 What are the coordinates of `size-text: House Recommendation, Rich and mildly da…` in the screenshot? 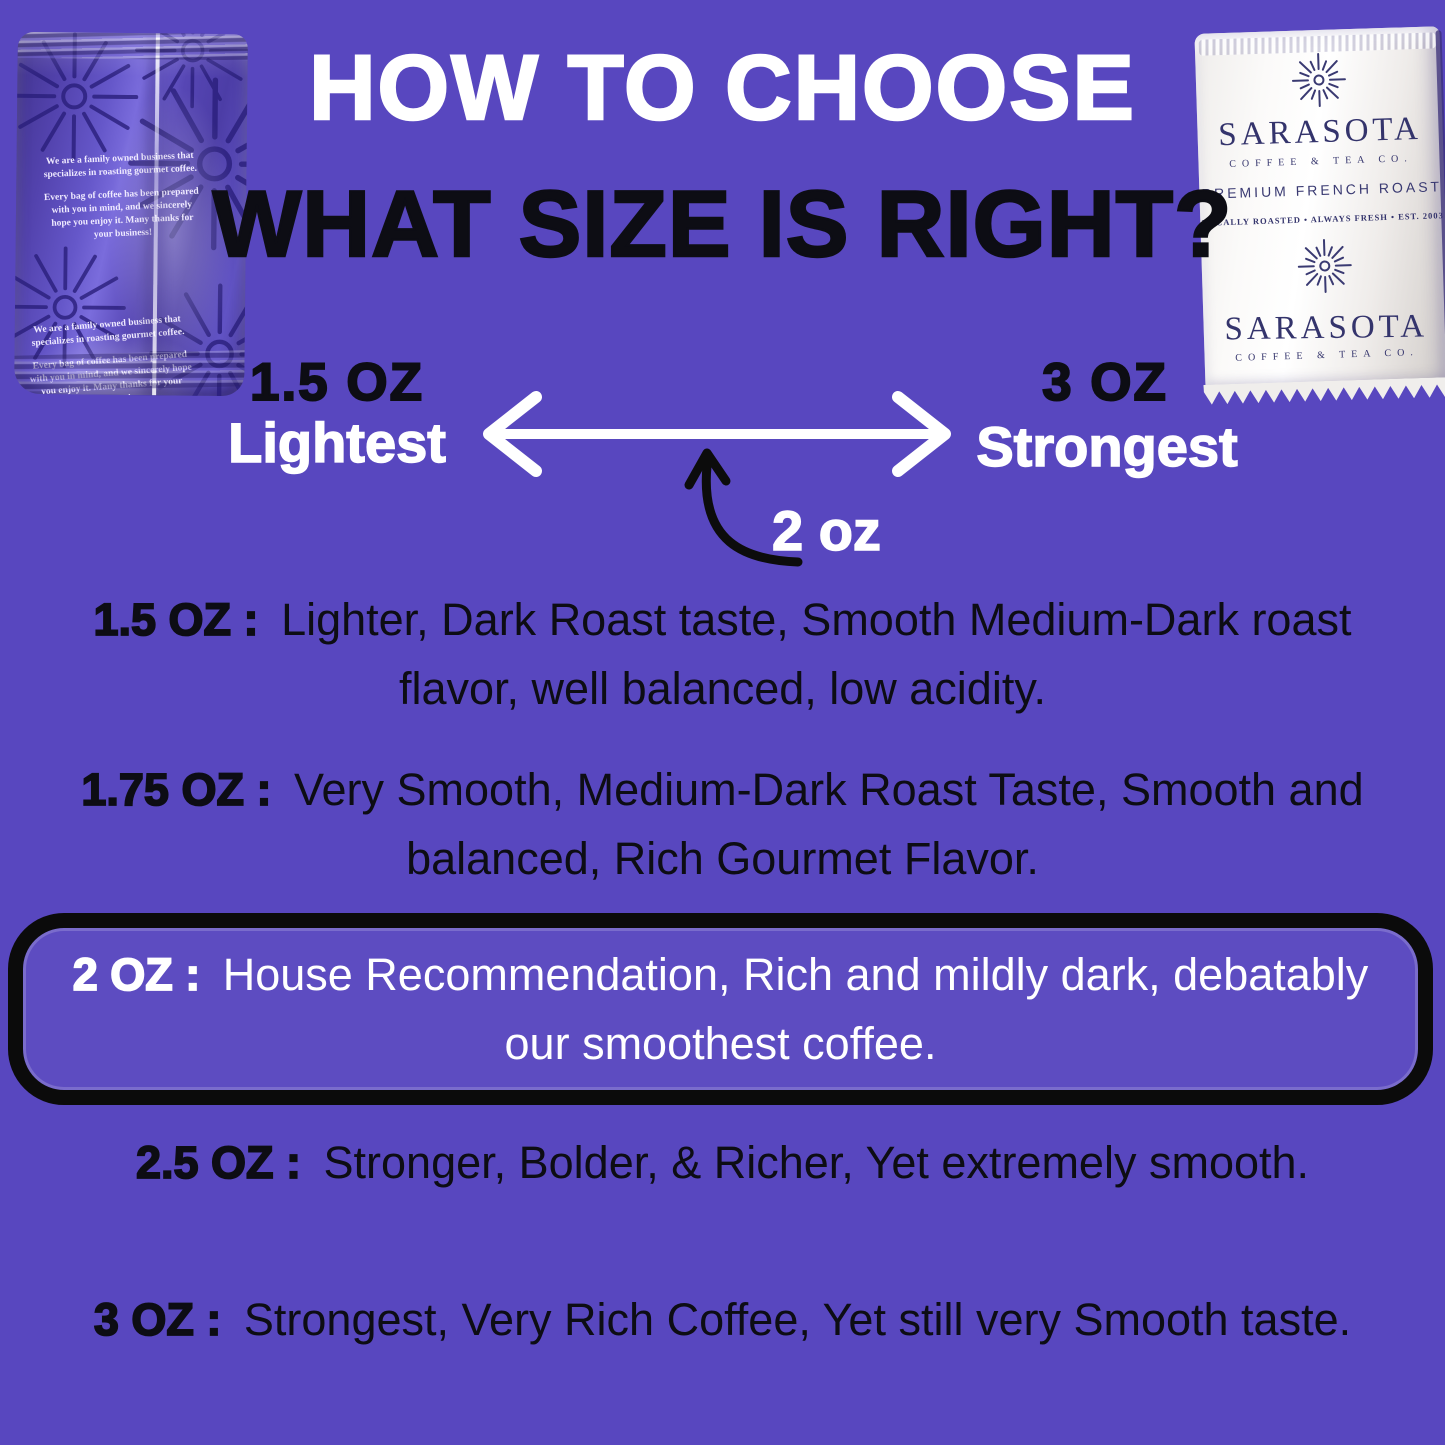 It's located at (795, 1009).